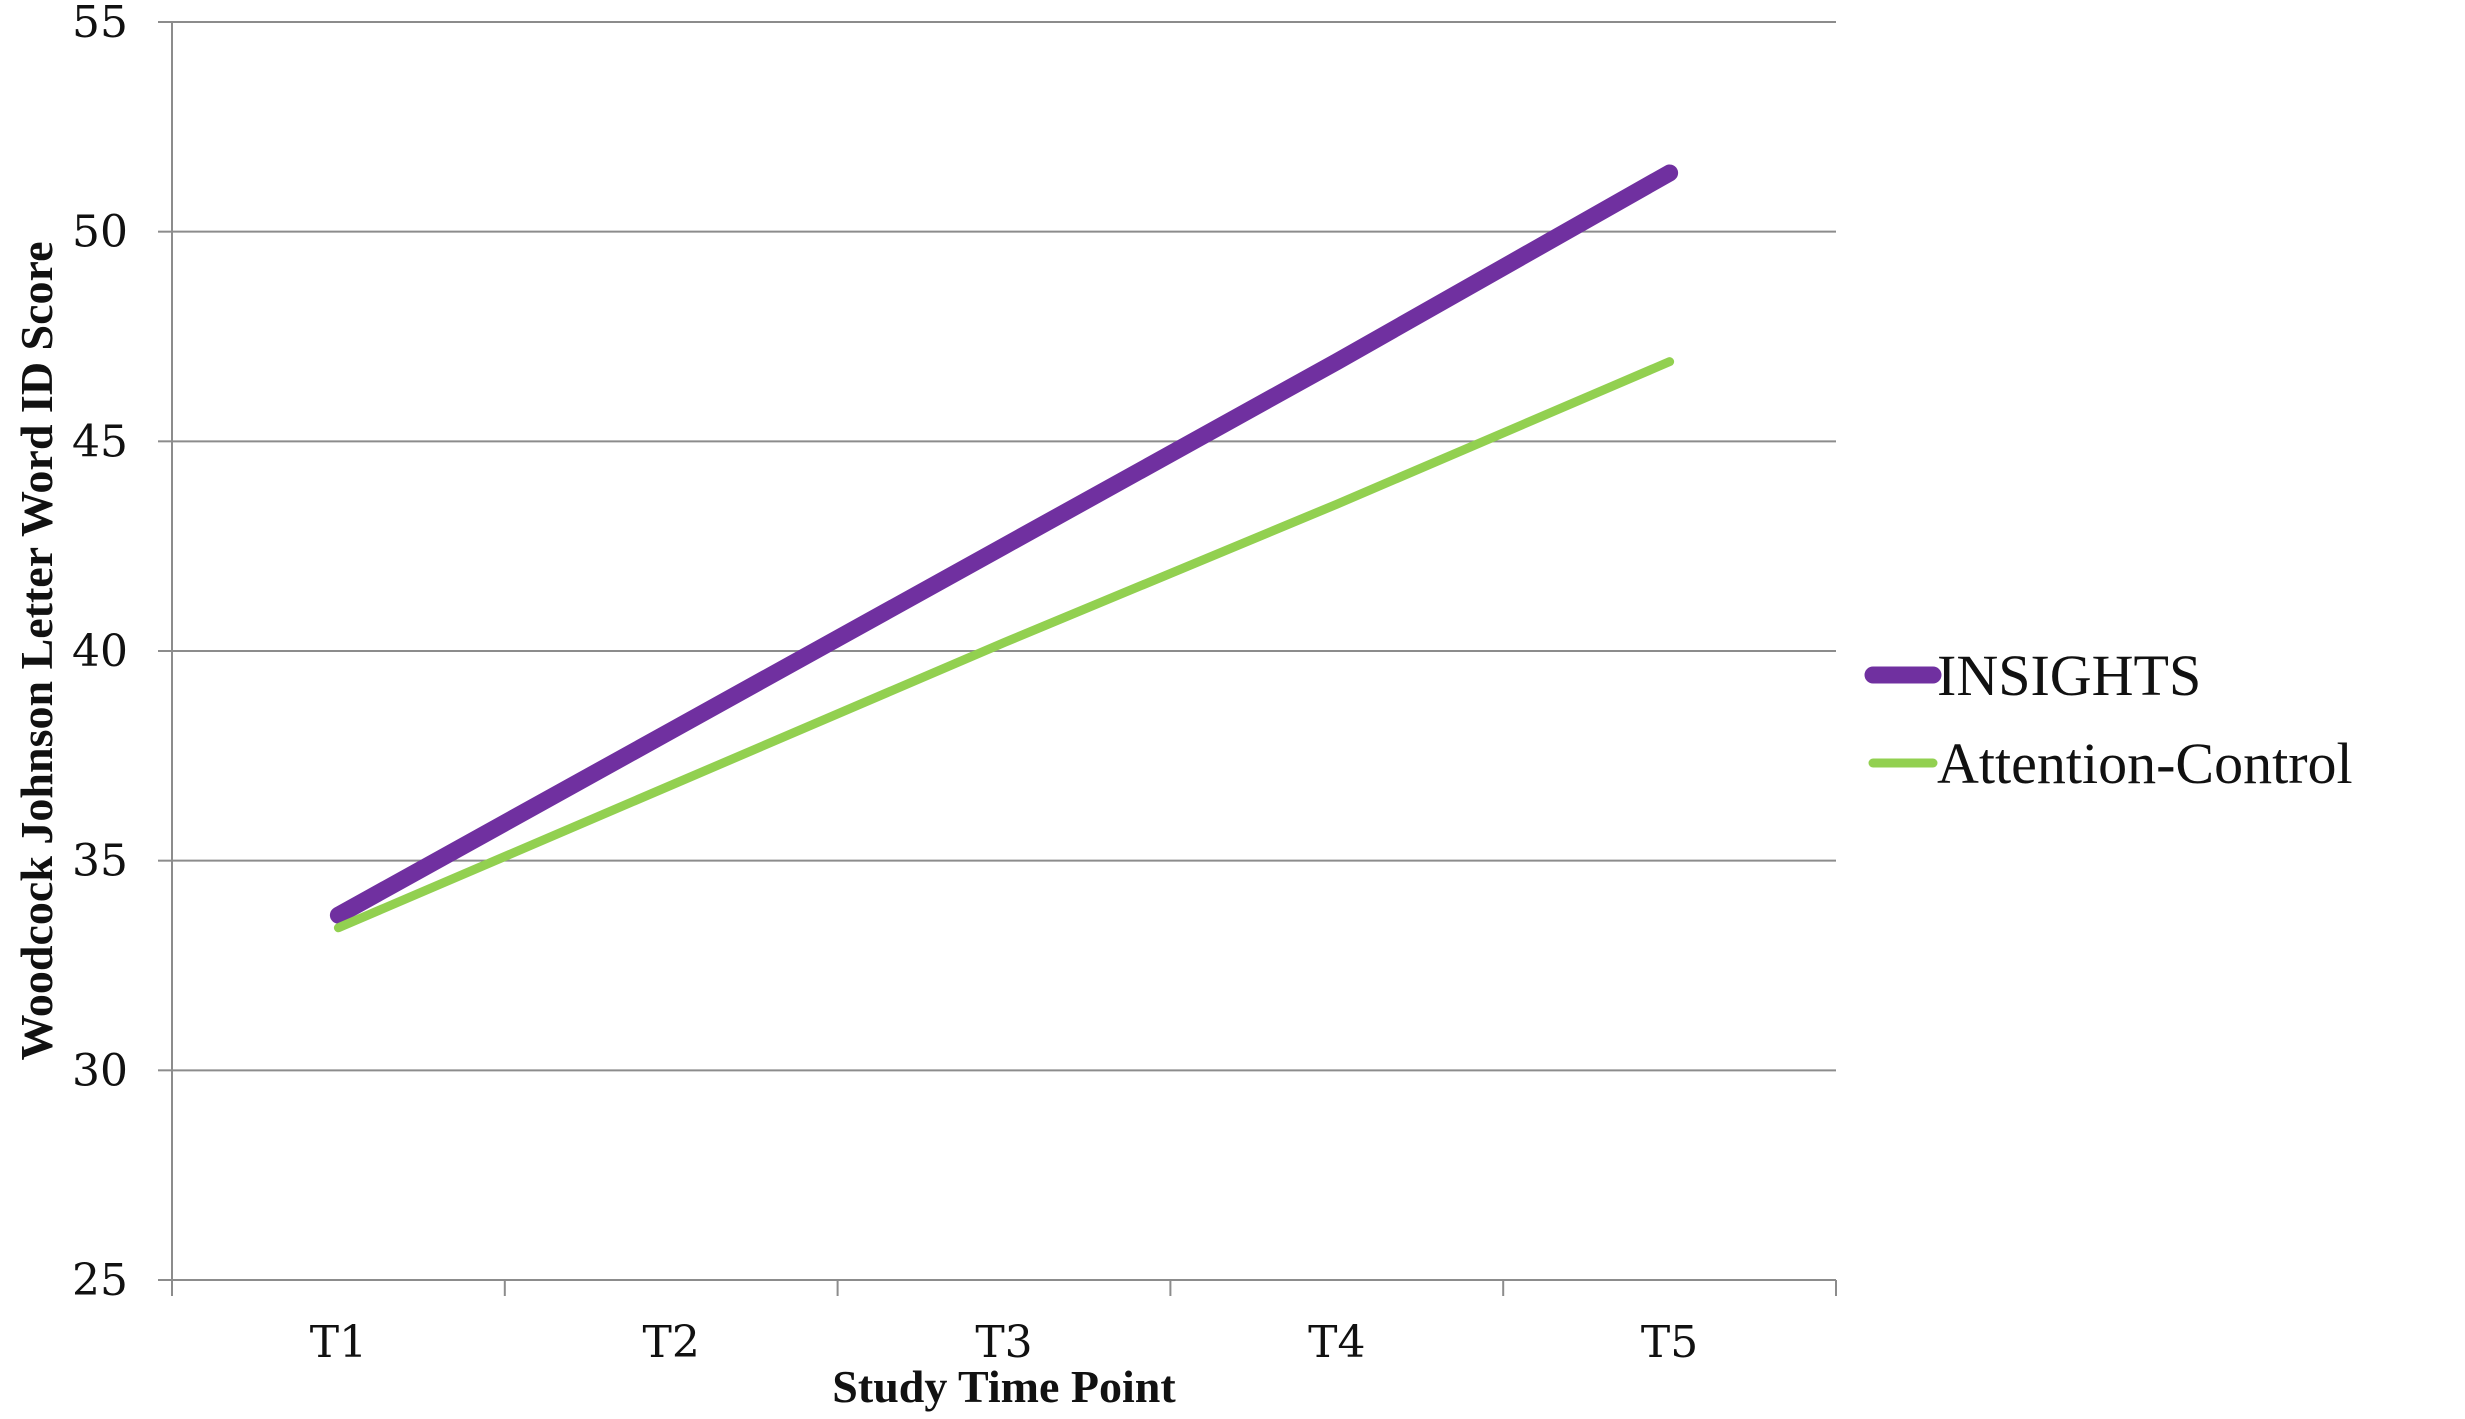  Describe the element at coordinates (100, 1070) in the screenshot. I see `y-tick-label-30: 30` at that location.